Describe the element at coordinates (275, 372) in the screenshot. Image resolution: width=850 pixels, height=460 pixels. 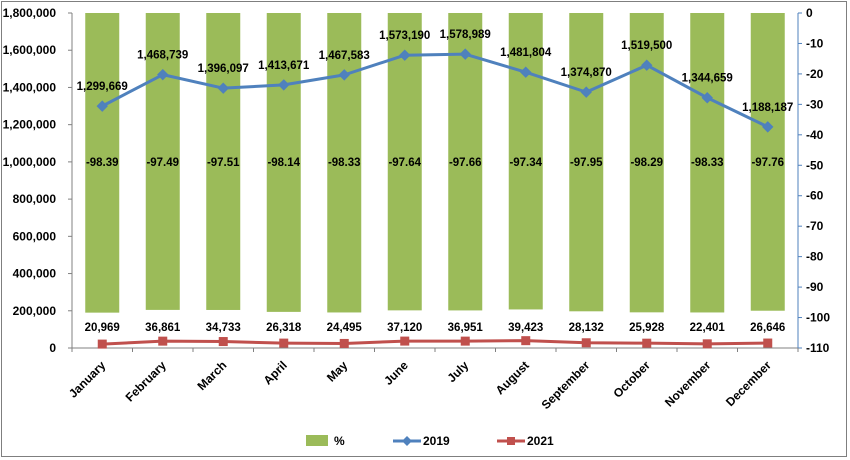
I see `x-category-label: April` at that location.